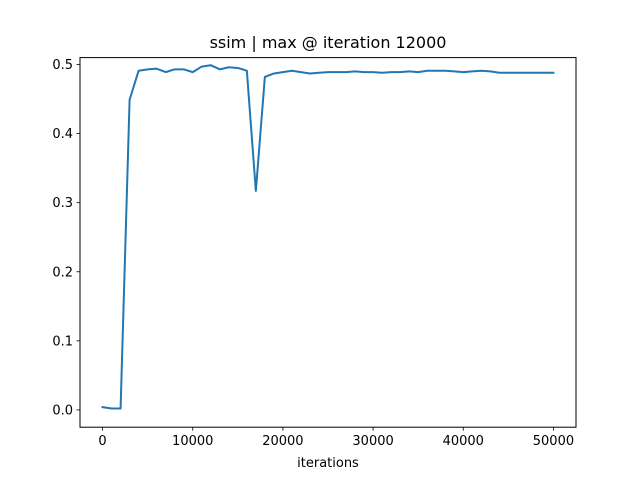 The image size is (640, 480). I want to click on y-tick-label: 0.5, so click(62, 65).